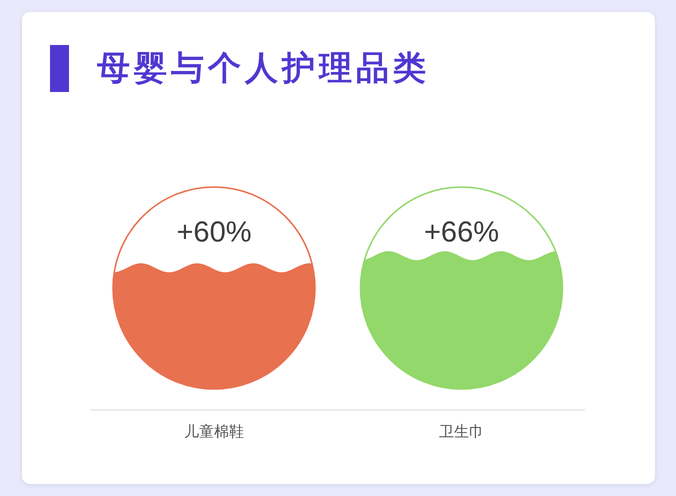 The image size is (676, 496). Describe the element at coordinates (461, 432) in the screenshot. I see `category-label: 卫生巾` at that location.